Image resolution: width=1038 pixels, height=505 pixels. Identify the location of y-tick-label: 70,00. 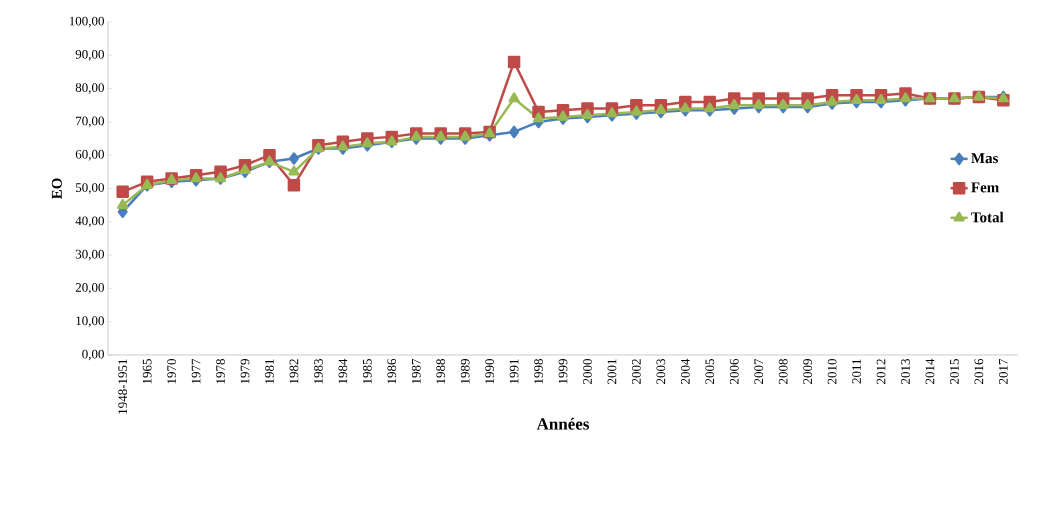
(90, 122).